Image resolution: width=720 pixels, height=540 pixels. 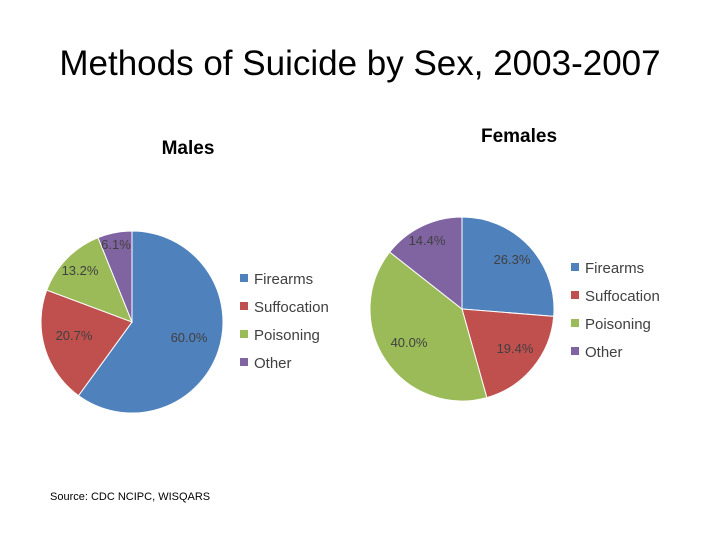 I want to click on data-label: 19.4%, so click(x=515, y=348).